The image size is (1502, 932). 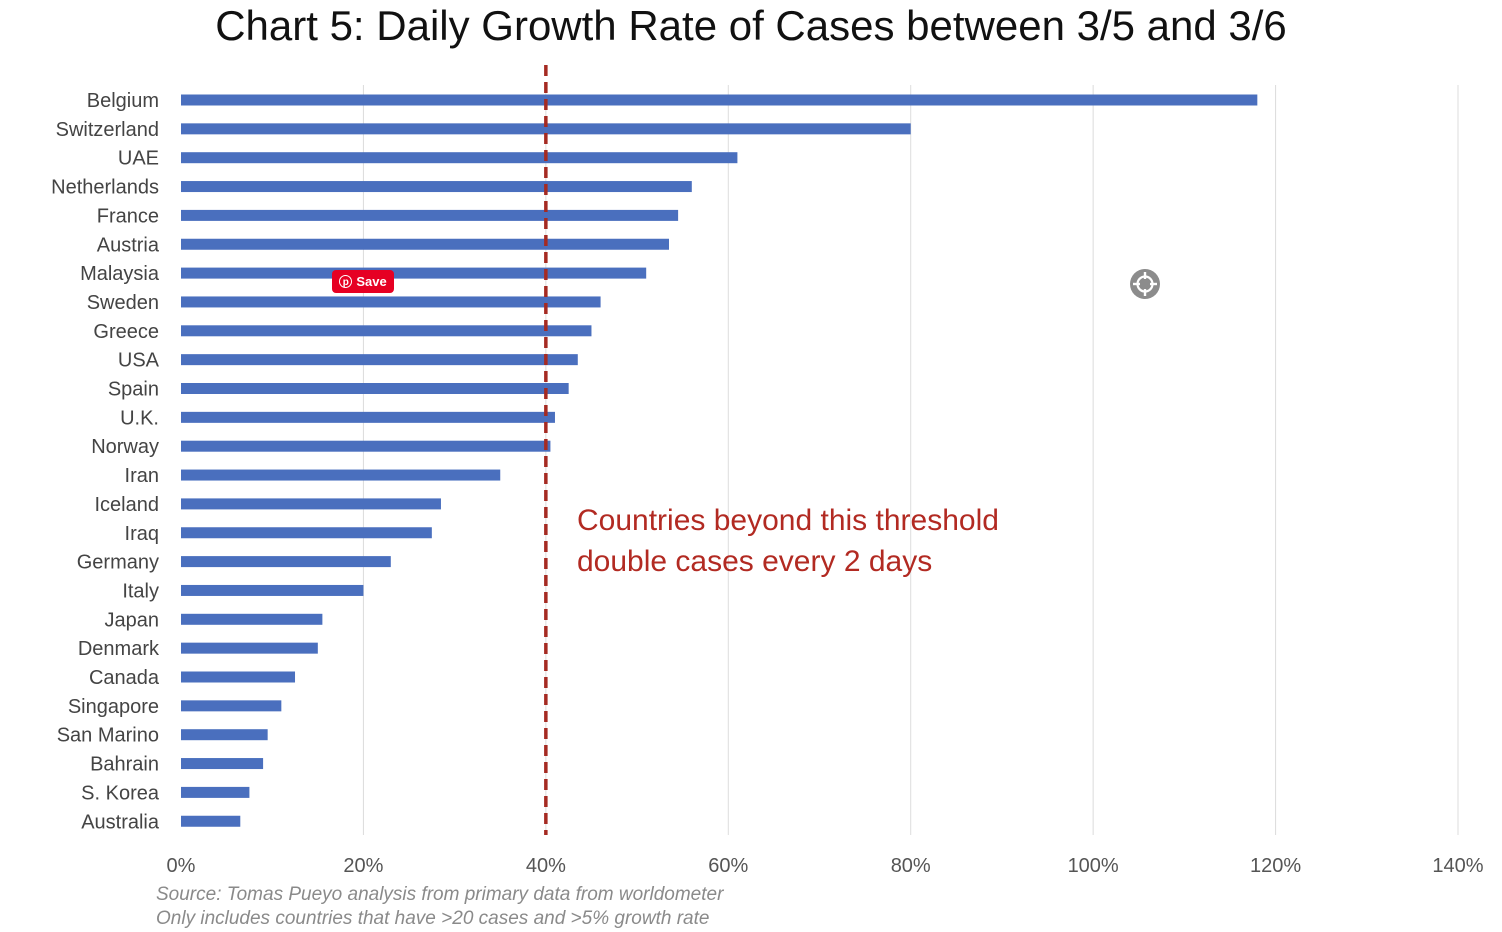 I want to click on y-category-label: Denmark, so click(x=119, y=649).